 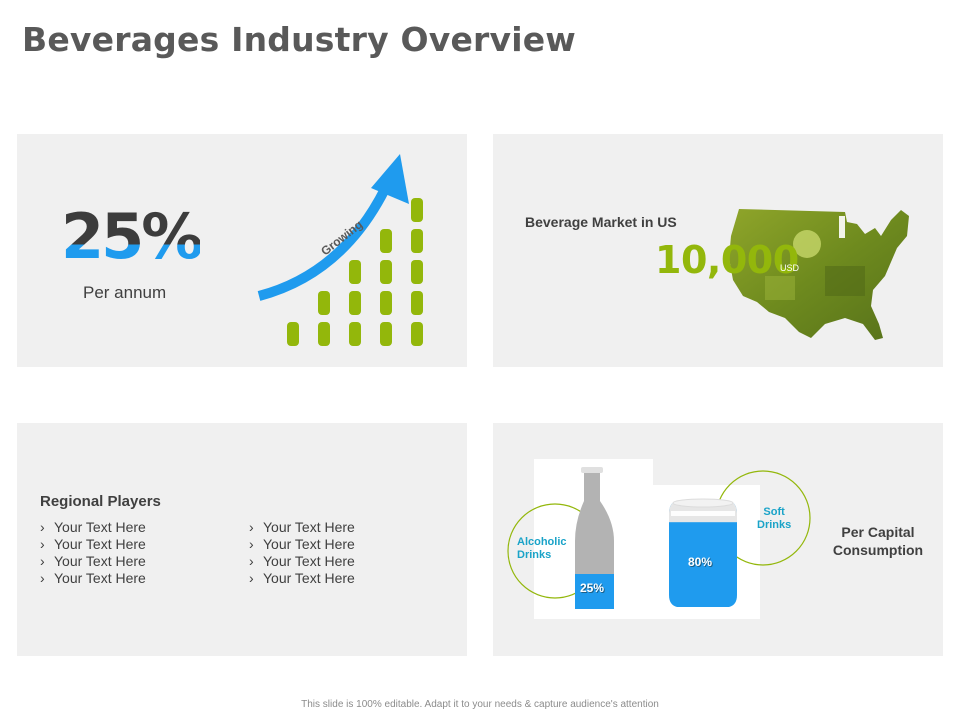 I want to click on consumption-caption: Per Capital Consumption, so click(x=878, y=541).